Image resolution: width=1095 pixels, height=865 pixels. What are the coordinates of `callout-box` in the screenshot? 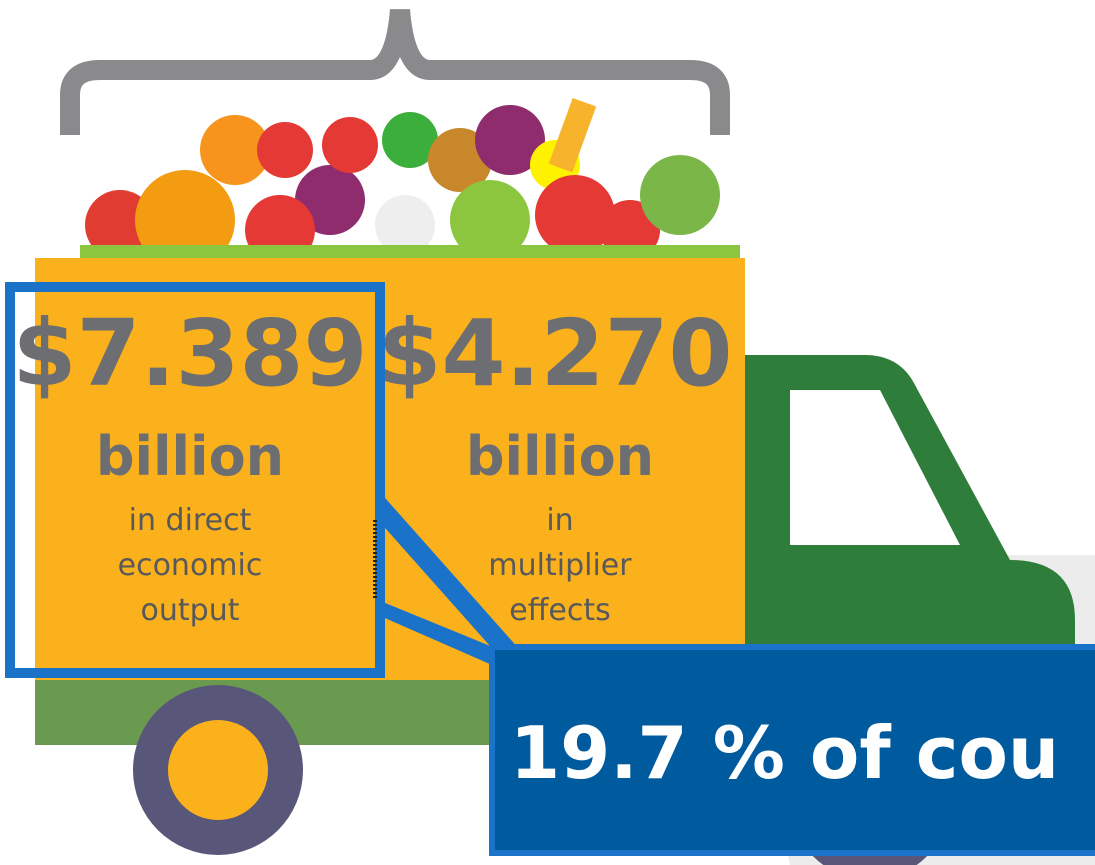 It's located at (792, 750).